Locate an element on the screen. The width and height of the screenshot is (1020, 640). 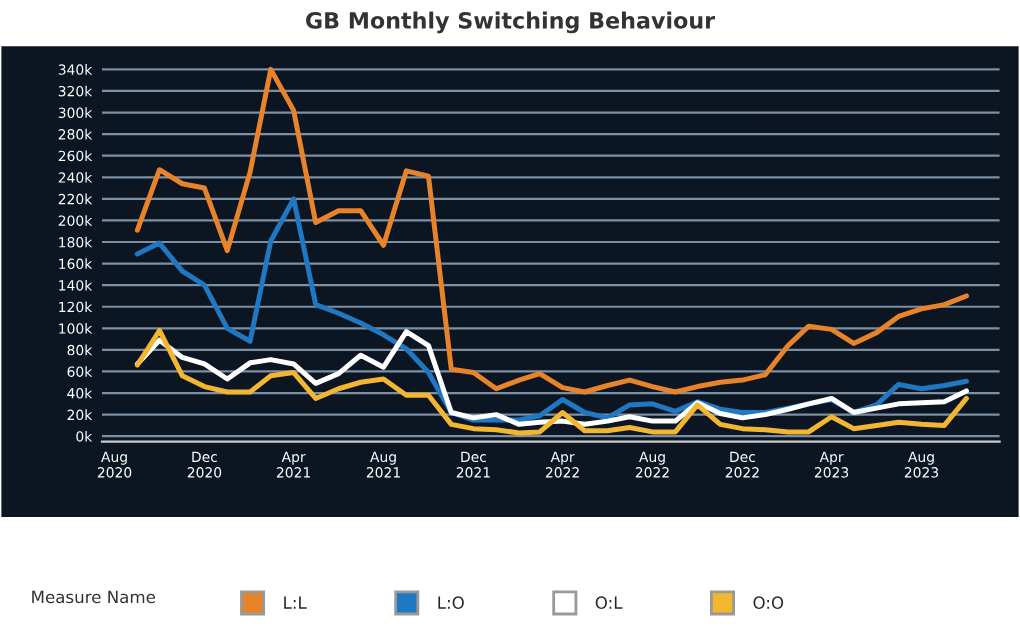
legend-label: L:O is located at coordinates (451, 602).